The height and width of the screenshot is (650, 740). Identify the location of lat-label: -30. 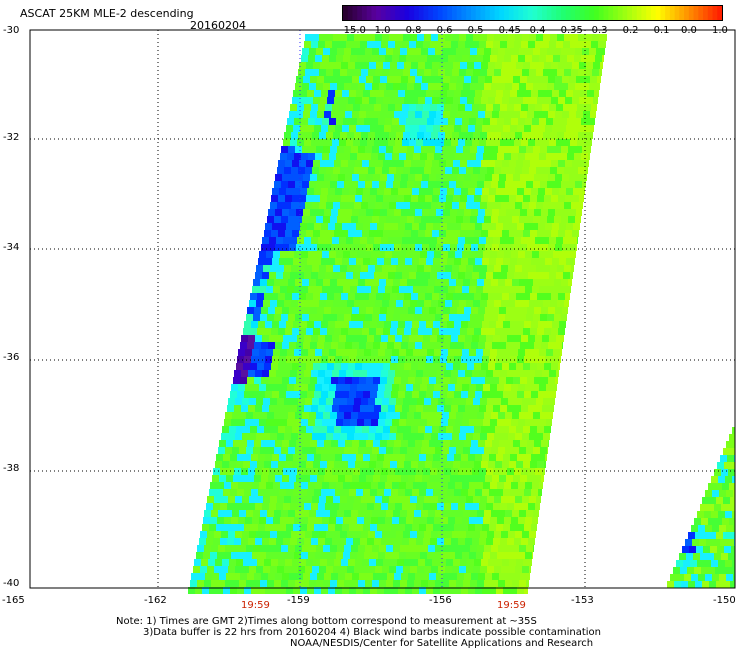
(11, 30).